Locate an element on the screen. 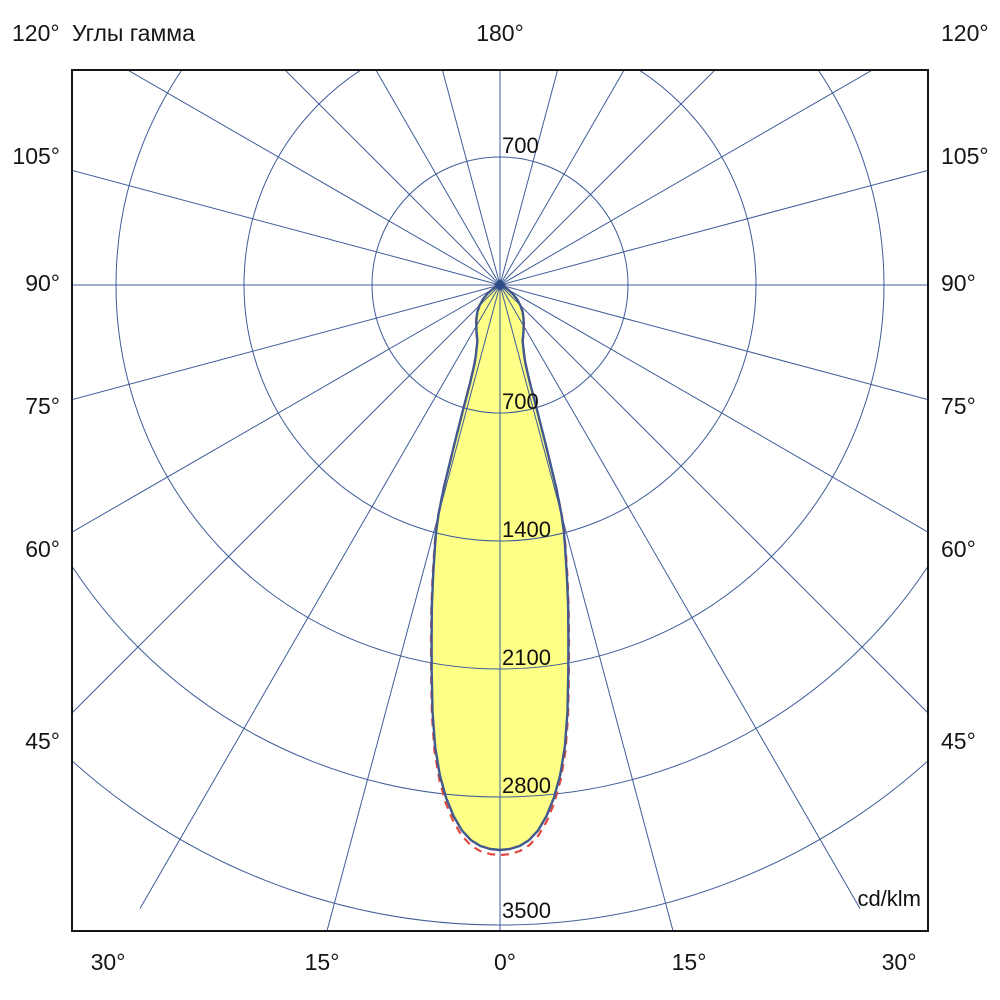  gamma-label-left-60: 60° is located at coordinates (42, 549).